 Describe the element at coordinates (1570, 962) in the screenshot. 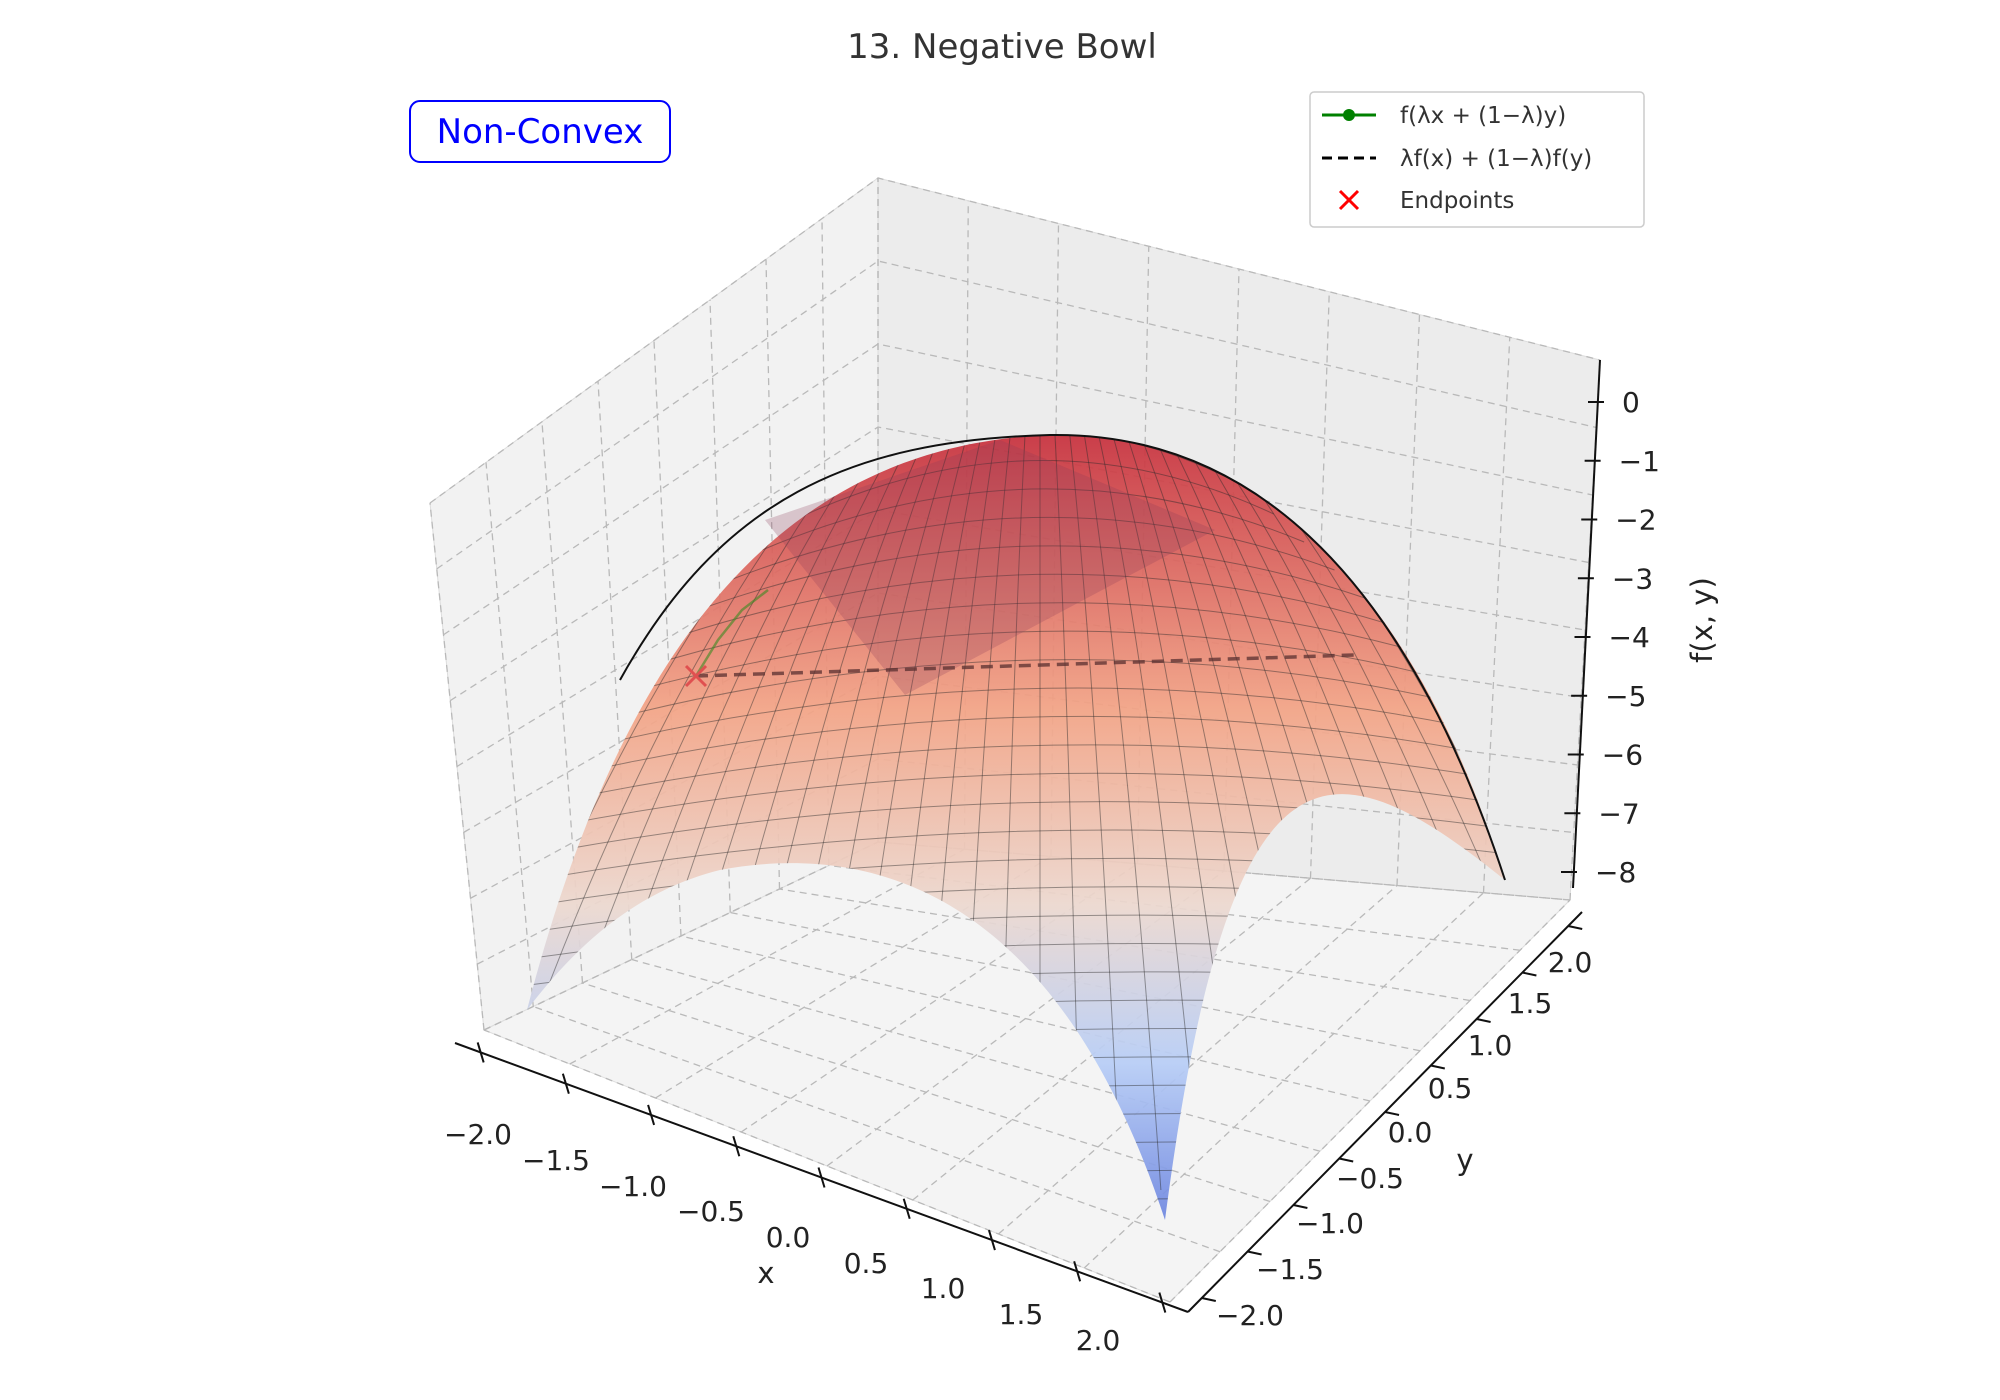

I see `y-tick-label: 2.0` at that location.